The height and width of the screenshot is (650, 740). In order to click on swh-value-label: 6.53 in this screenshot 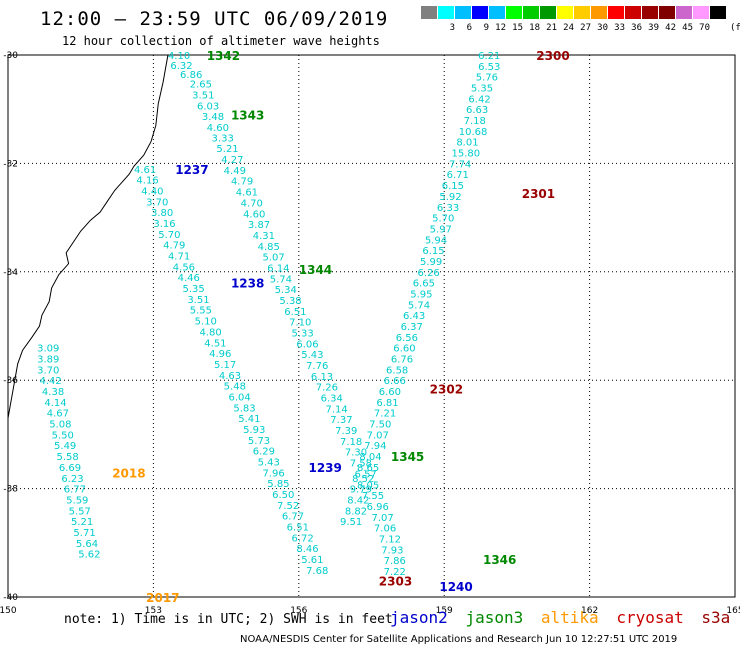, I will do `click(489, 67)`.